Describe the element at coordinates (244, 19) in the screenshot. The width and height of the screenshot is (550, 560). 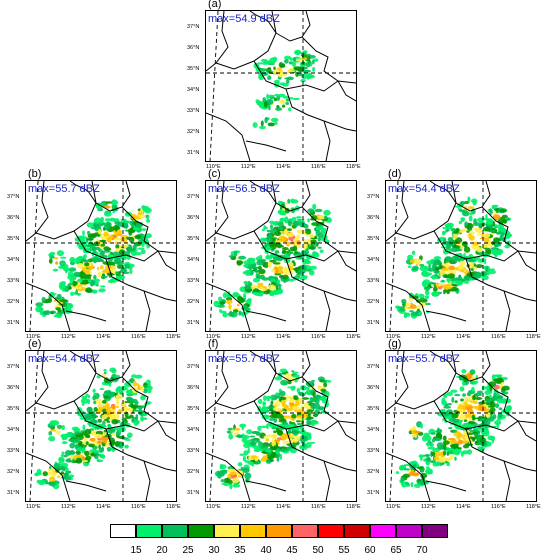
I see `max-reflectivity-label: max=54.9 dBZ` at that location.